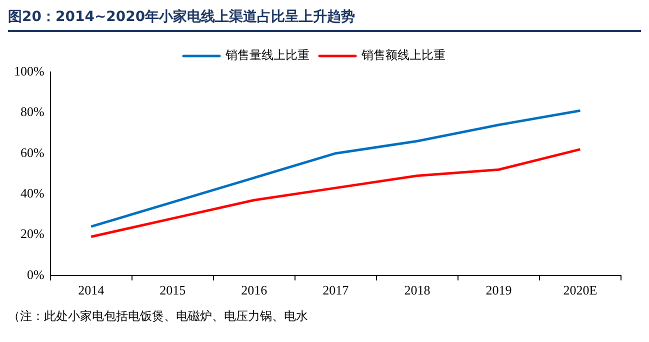  I want to click on legend-label: 销售量线上比重, so click(267, 55).